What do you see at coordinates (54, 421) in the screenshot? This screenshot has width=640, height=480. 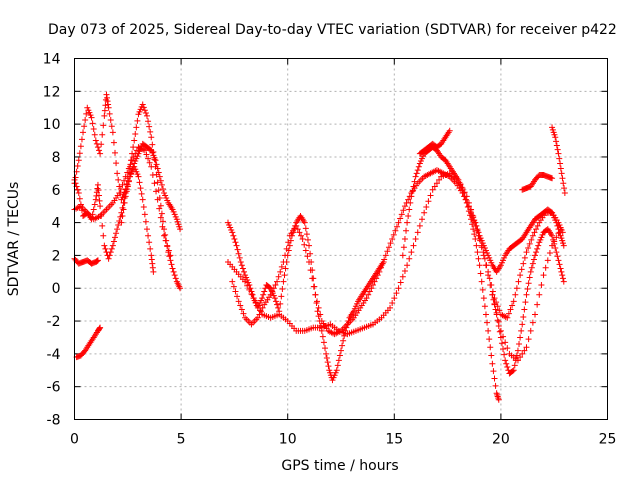 I see `y-tick-label: -8` at bounding box center [54, 421].